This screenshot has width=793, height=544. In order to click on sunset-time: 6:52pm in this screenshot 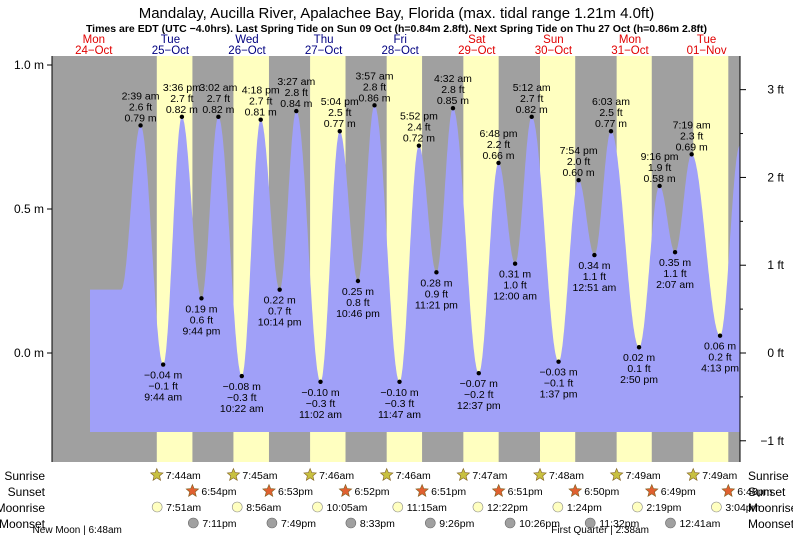, I will do `click(372, 492)`.